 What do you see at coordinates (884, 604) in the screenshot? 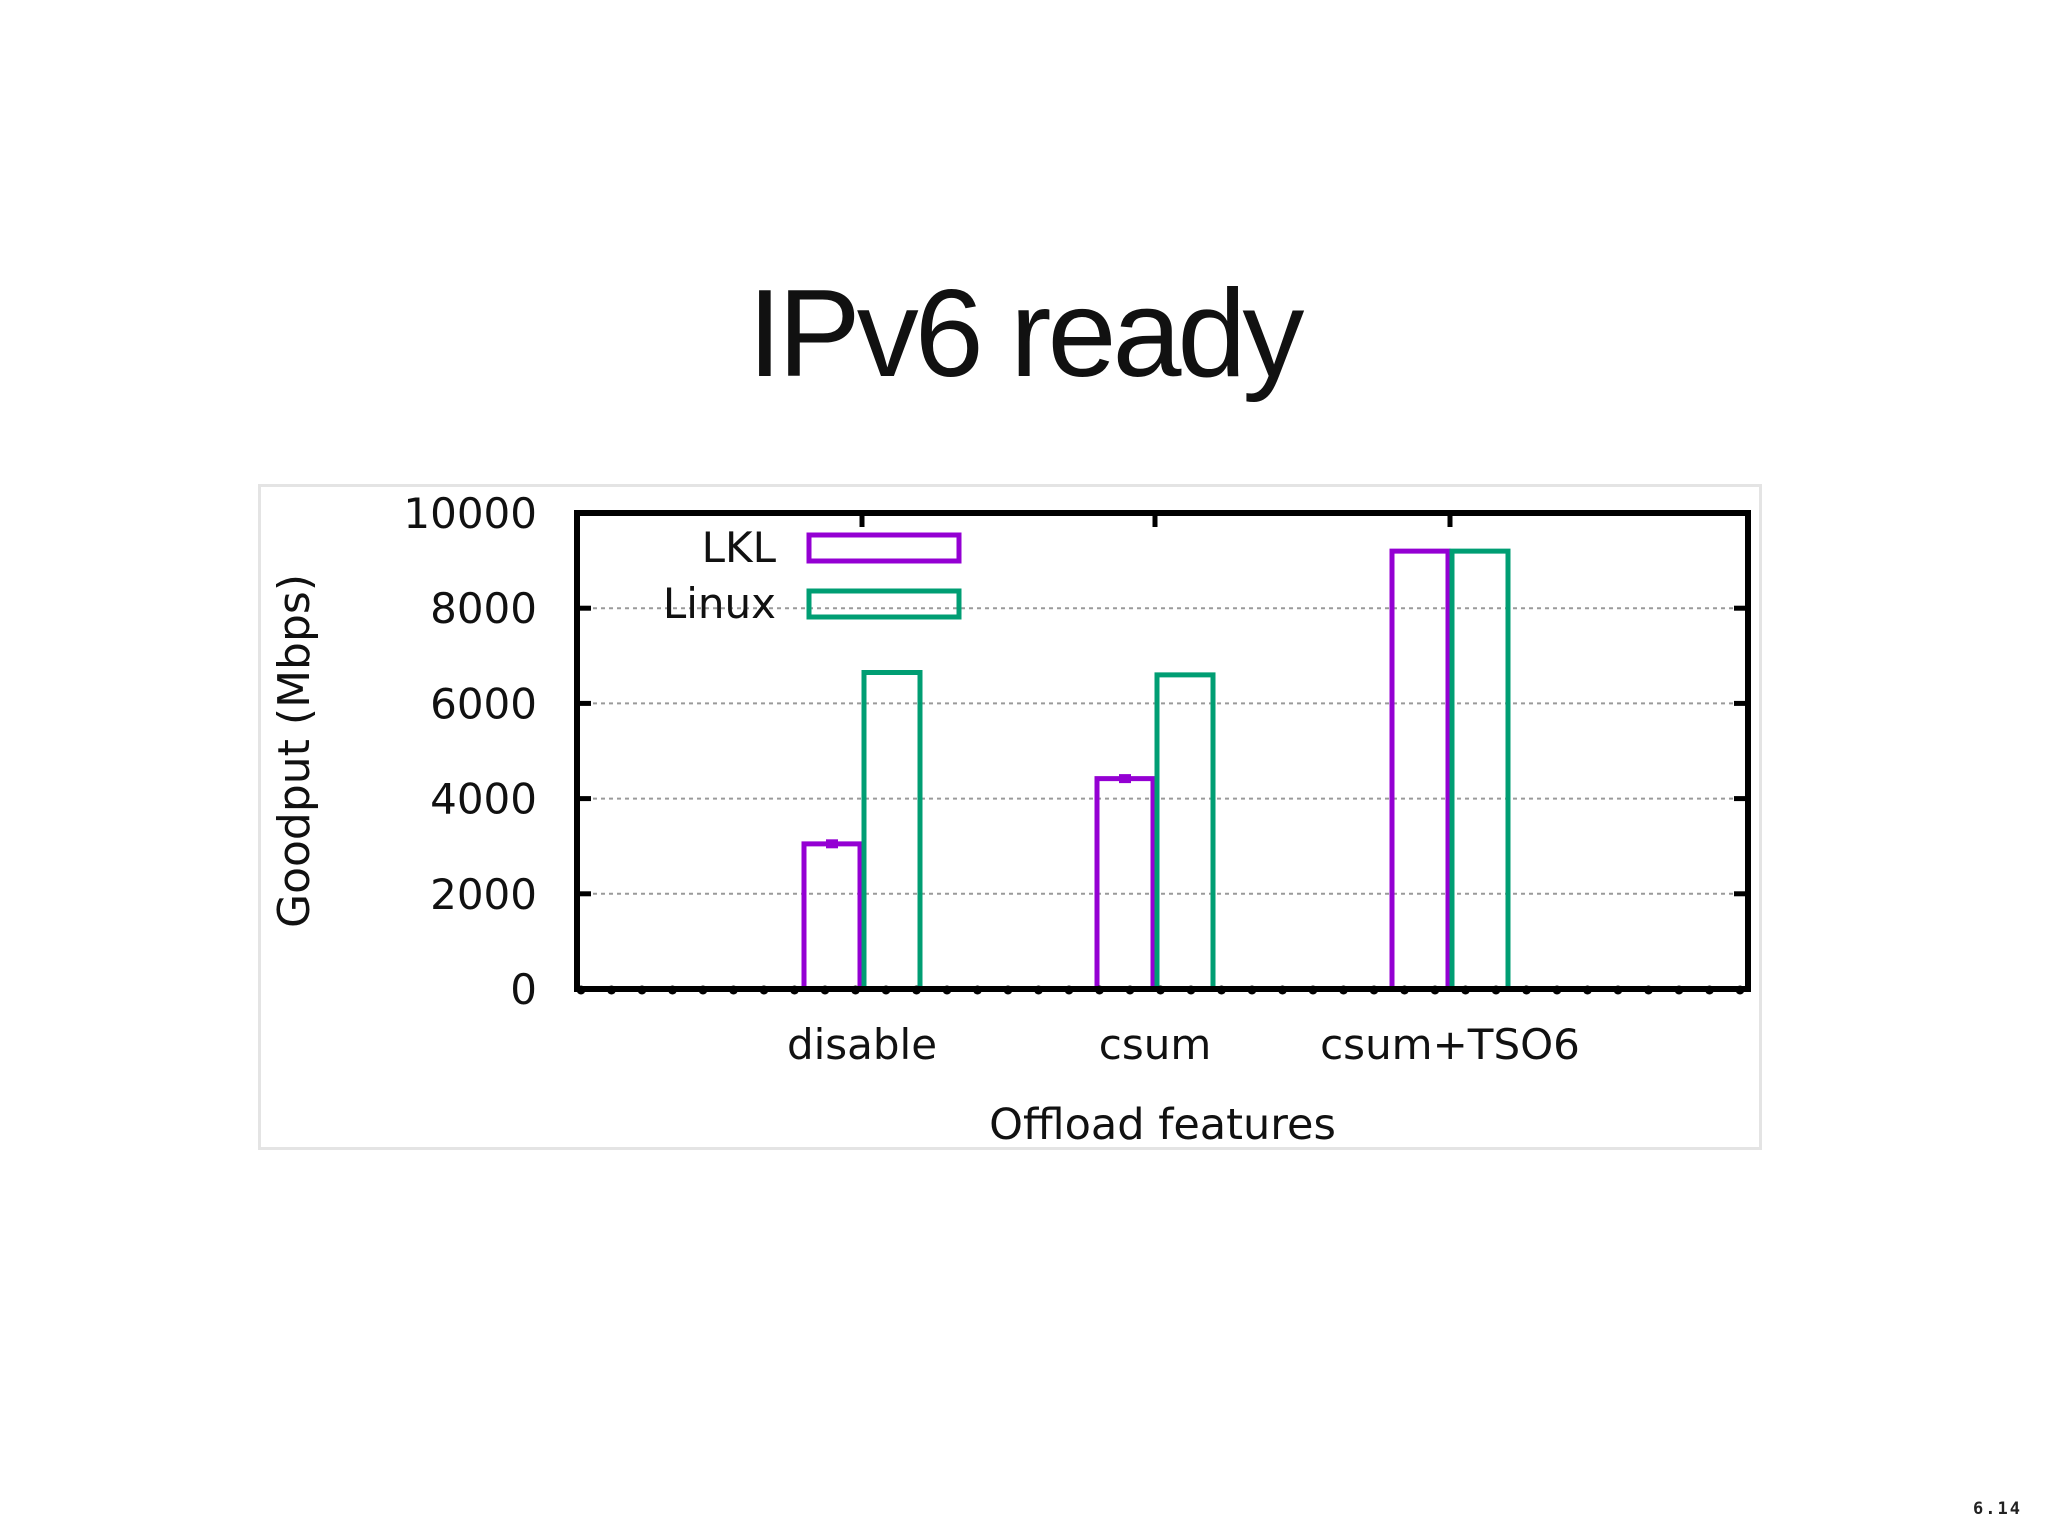
I see `legend-swatch-linux` at bounding box center [884, 604].